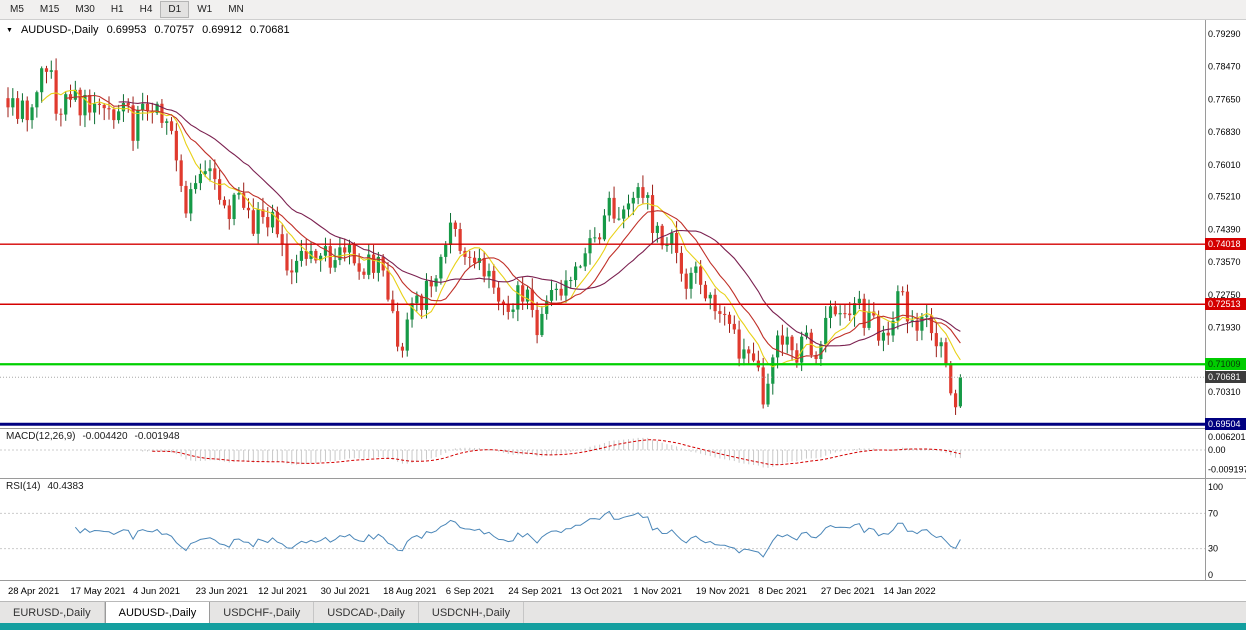 The width and height of the screenshot is (1246, 630). What do you see at coordinates (1224, 327) in the screenshot?
I see `svg-text: 0.71930` at bounding box center [1224, 327].